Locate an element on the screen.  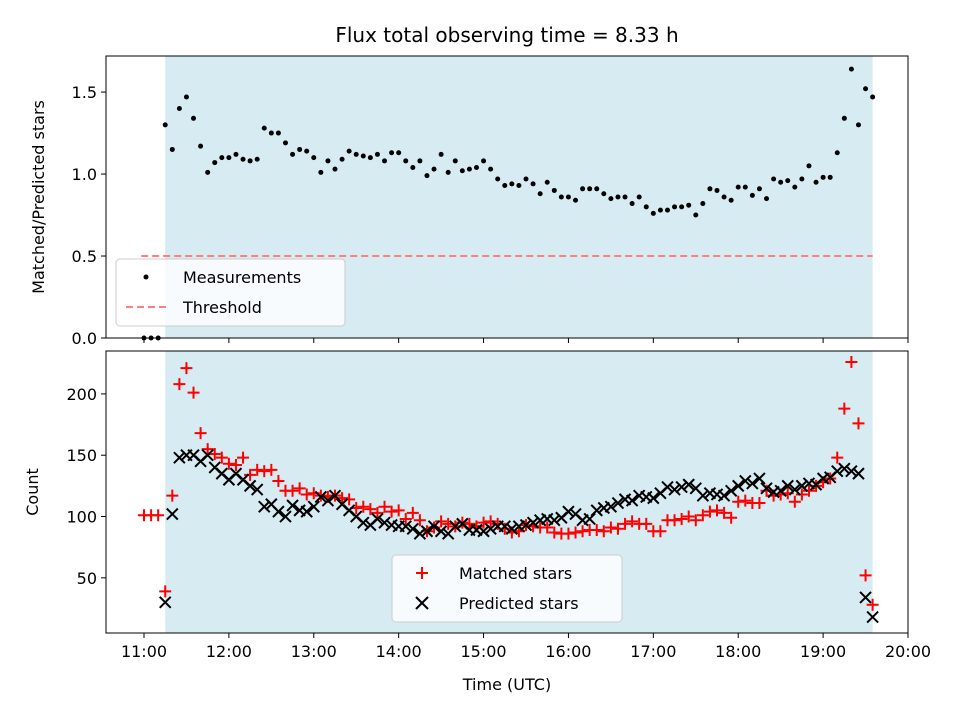
x-tick-label: 16:00 is located at coordinates (568, 651).